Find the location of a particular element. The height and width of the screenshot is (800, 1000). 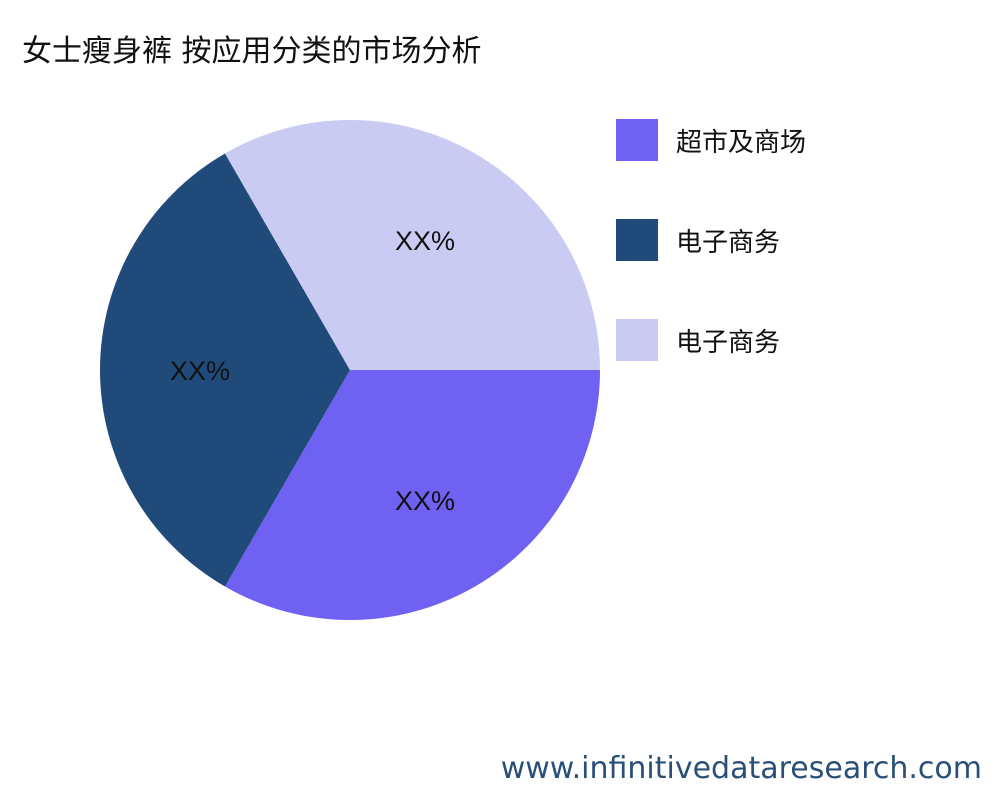

chart-title: 女士瘦身裤 按应用分类的市场分析 is located at coordinates (252, 51).